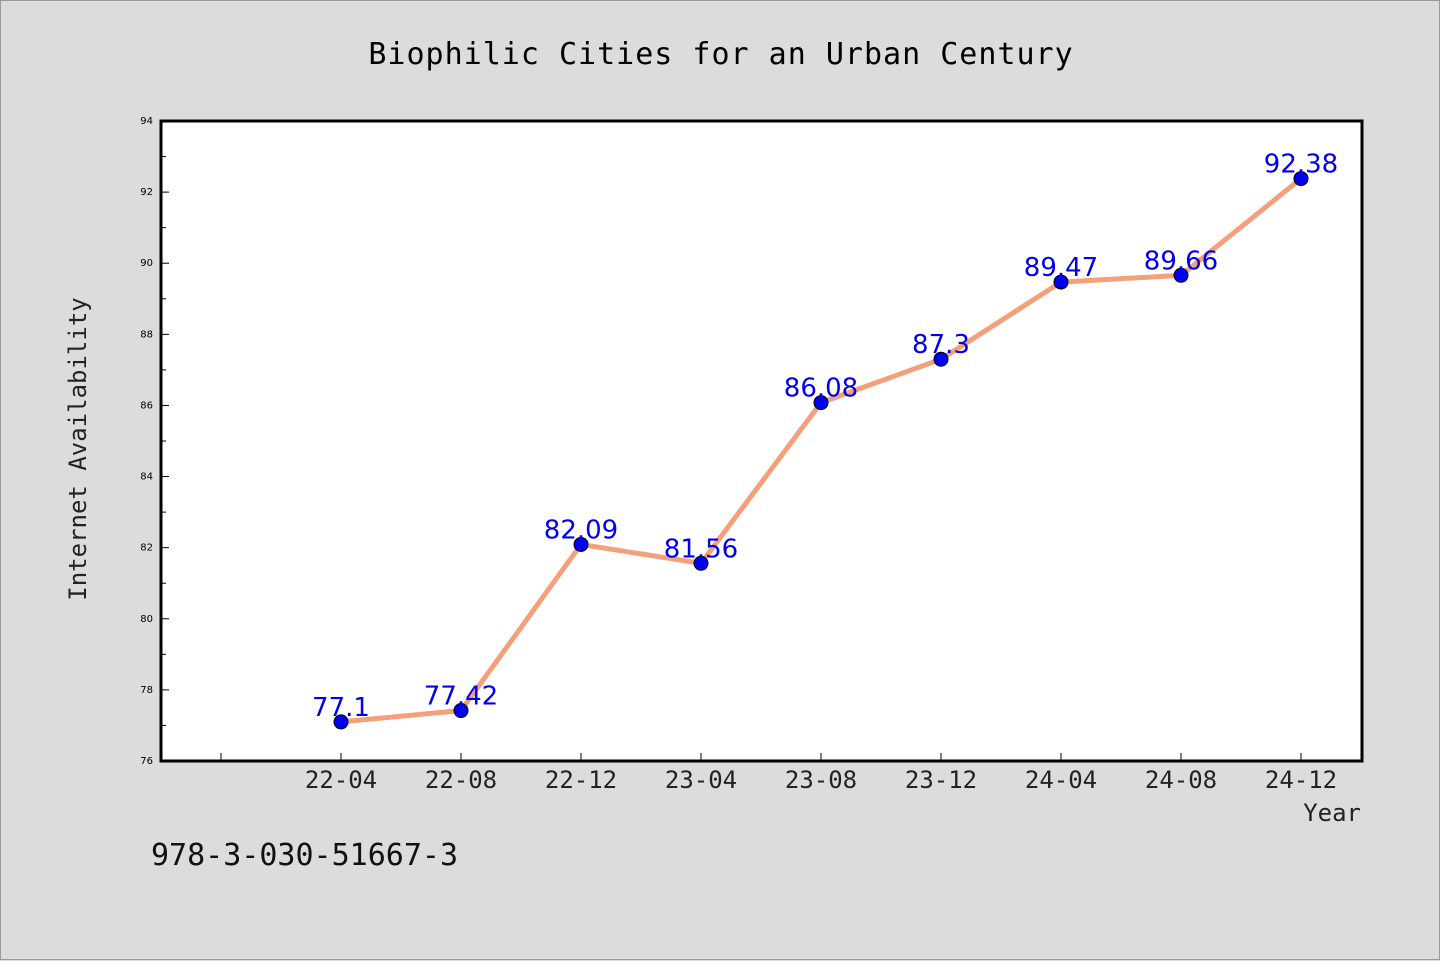 This screenshot has width=1440, height=961. What do you see at coordinates (154, 441) in the screenshot?
I see `y-axis: 76 78 80 82 84 86 88 90 92 94` at bounding box center [154, 441].